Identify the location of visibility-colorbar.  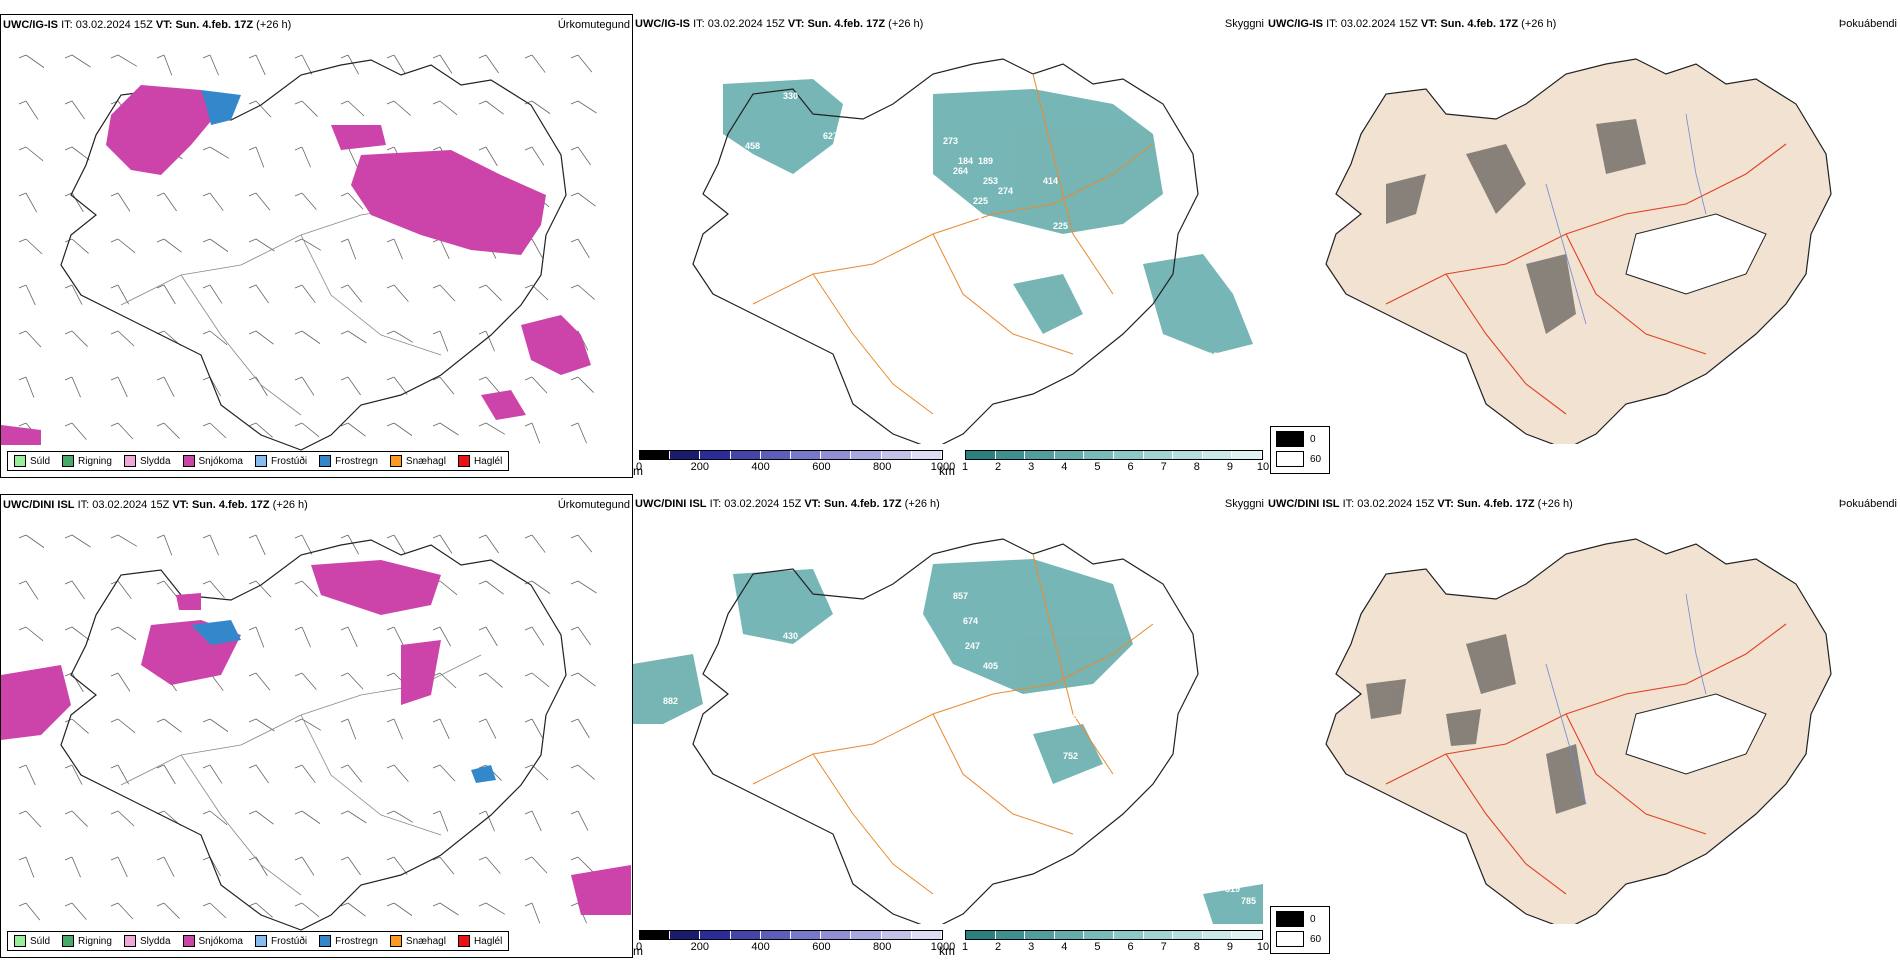
(791, 935).